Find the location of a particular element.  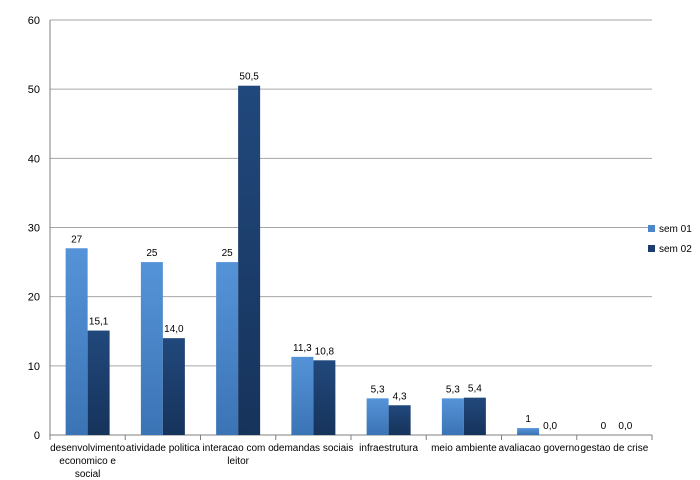

data-label: 5,4 is located at coordinates (475, 389).